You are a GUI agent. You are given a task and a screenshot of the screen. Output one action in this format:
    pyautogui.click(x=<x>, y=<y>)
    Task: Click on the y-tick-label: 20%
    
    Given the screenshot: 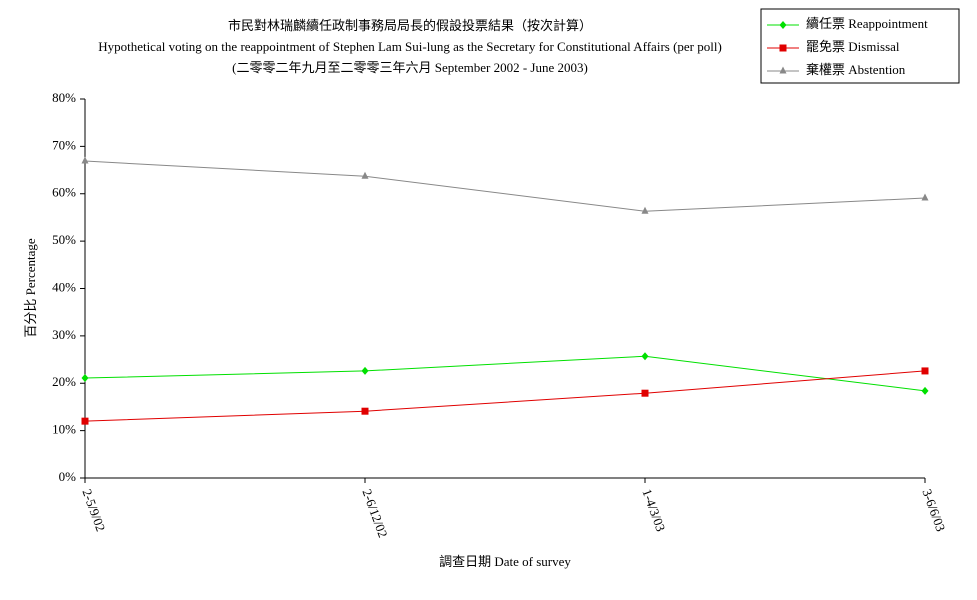 What is the action you would take?
    pyautogui.click(x=64, y=381)
    